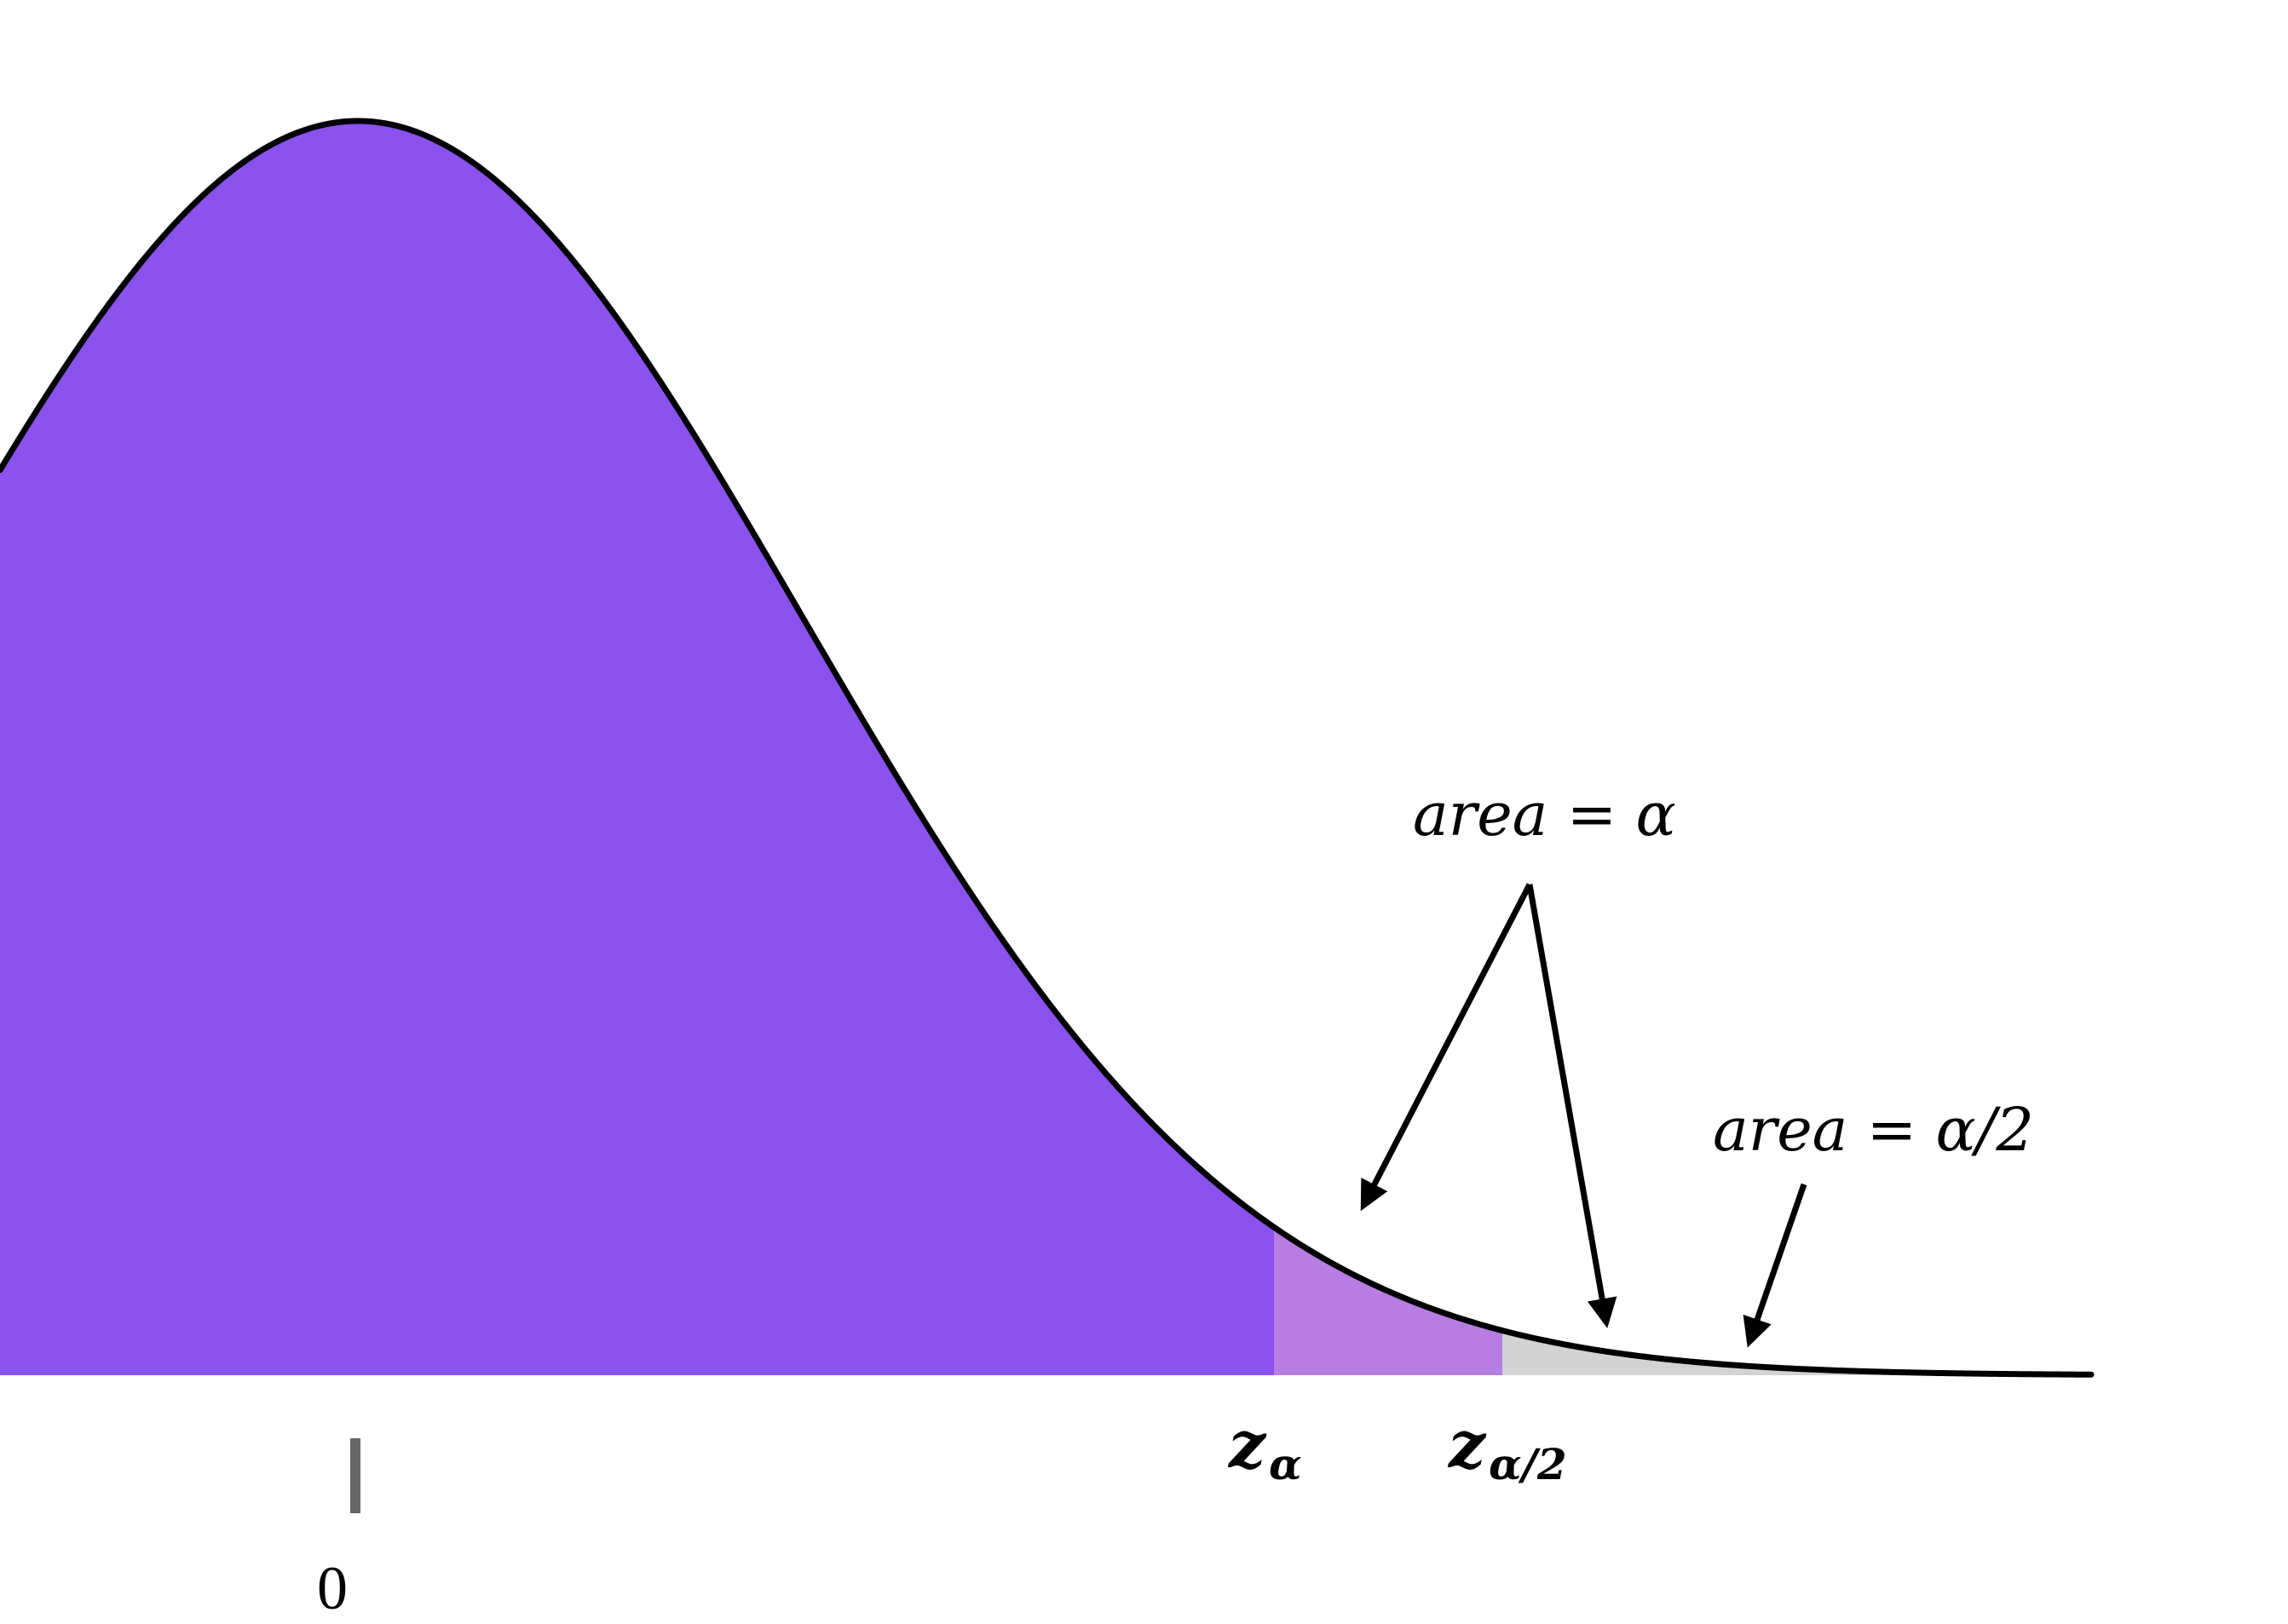  What do you see at coordinates (355, 1475) in the screenshot?
I see `zero-tick-mark` at bounding box center [355, 1475].